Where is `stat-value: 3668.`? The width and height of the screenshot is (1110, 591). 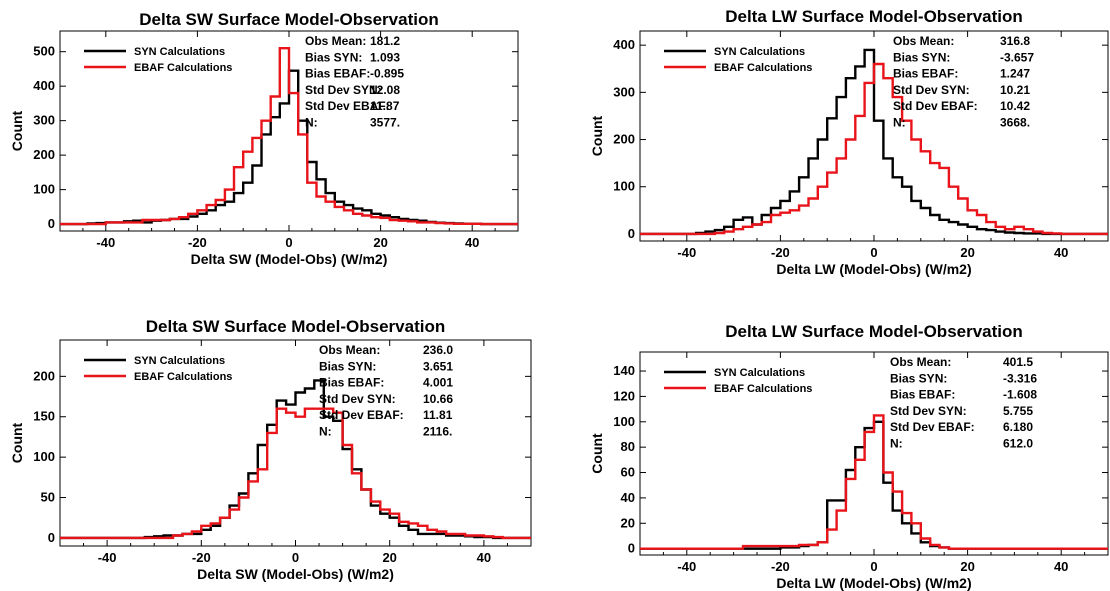 stat-value: 3668. is located at coordinates (1015, 123).